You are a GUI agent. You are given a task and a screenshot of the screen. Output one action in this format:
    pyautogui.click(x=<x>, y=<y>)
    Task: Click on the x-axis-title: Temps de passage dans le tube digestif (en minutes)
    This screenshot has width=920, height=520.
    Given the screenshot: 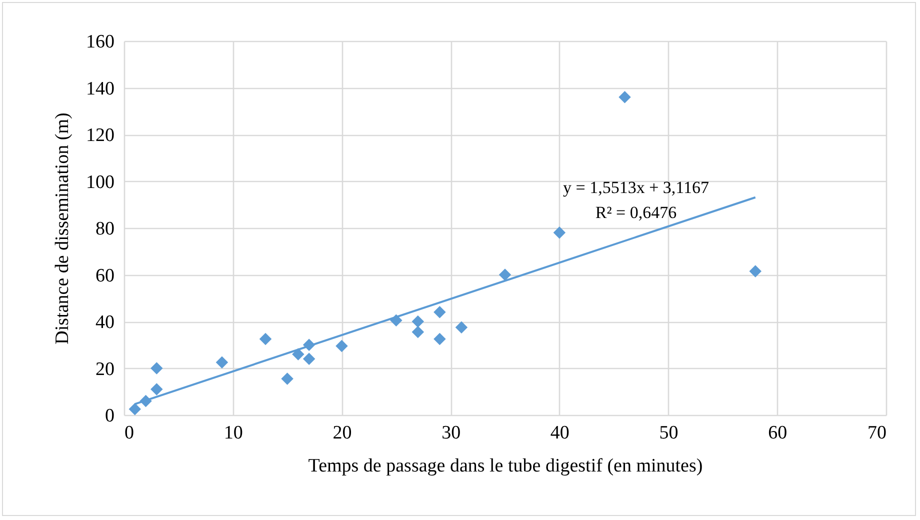 What is the action you would take?
    pyautogui.click(x=505, y=466)
    